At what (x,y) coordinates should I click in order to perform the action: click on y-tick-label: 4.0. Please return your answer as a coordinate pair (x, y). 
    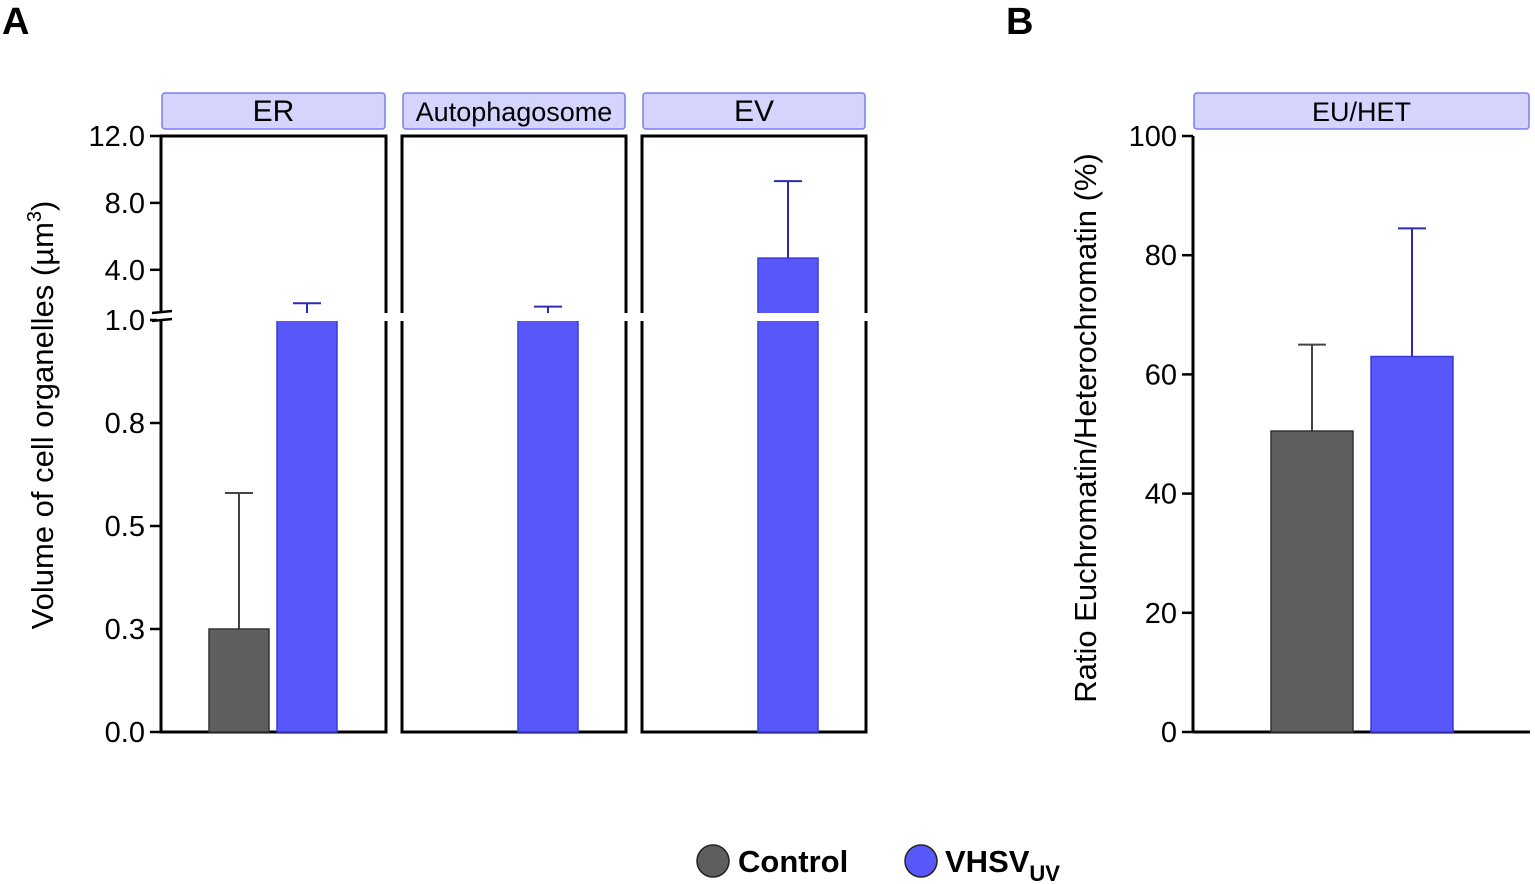
    Looking at the image, I should click on (125, 271).